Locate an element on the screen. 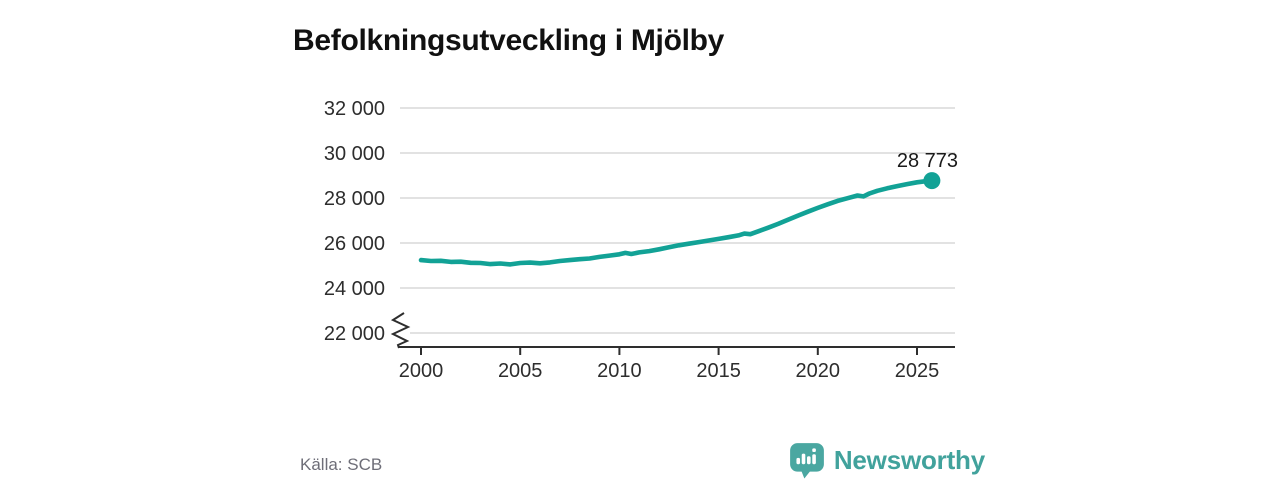 This screenshot has height=480, width=1280. x-axis-tick-label: 2010 is located at coordinates (619, 371).